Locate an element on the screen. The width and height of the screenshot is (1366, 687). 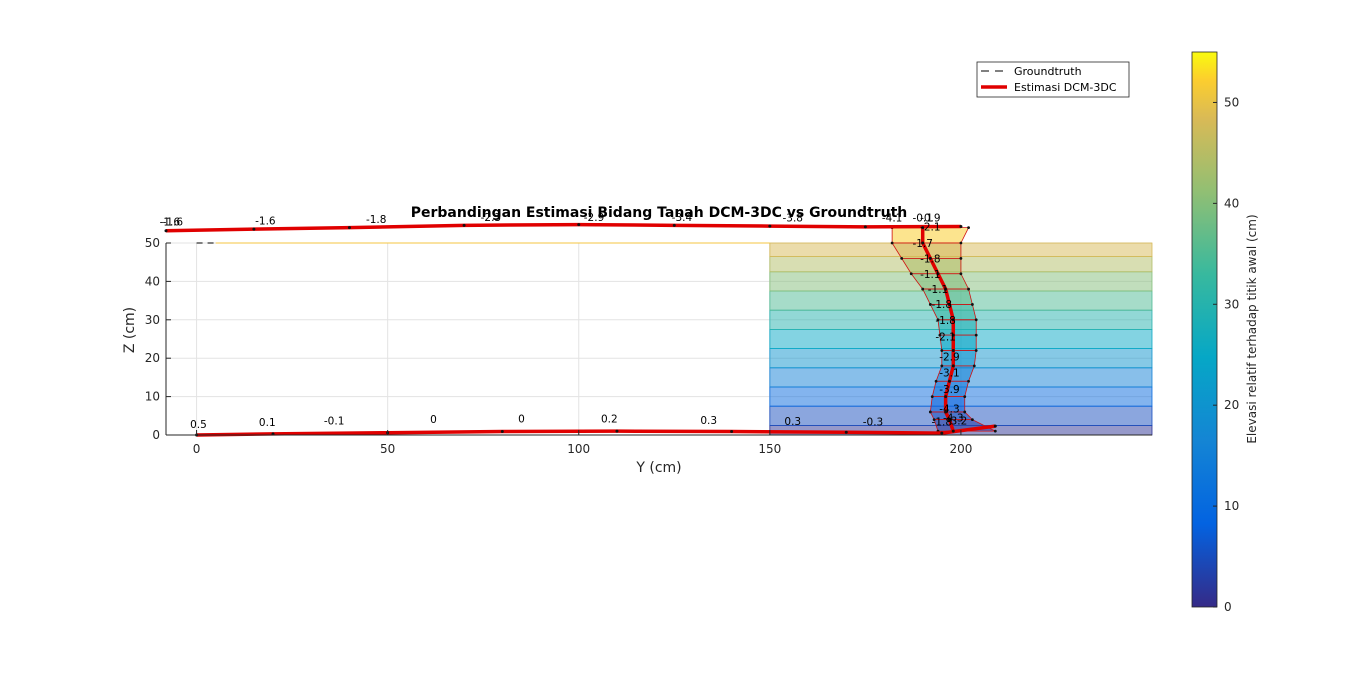
legend-box is located at coordinates (1053, 79).